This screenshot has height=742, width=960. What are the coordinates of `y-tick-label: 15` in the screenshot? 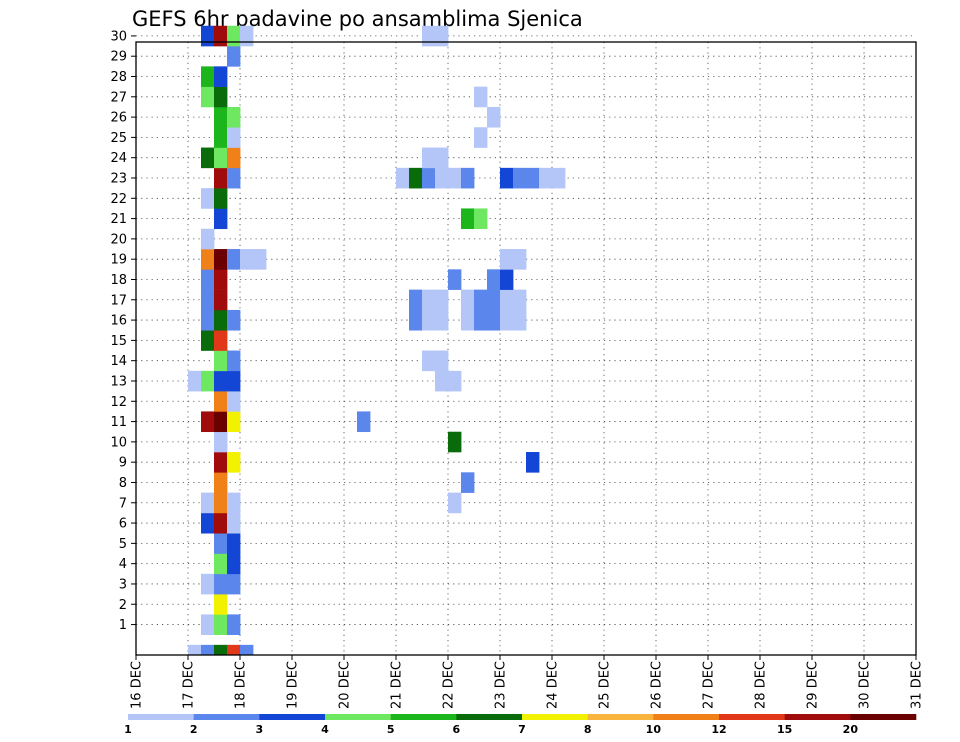 It's located at (118, 341).